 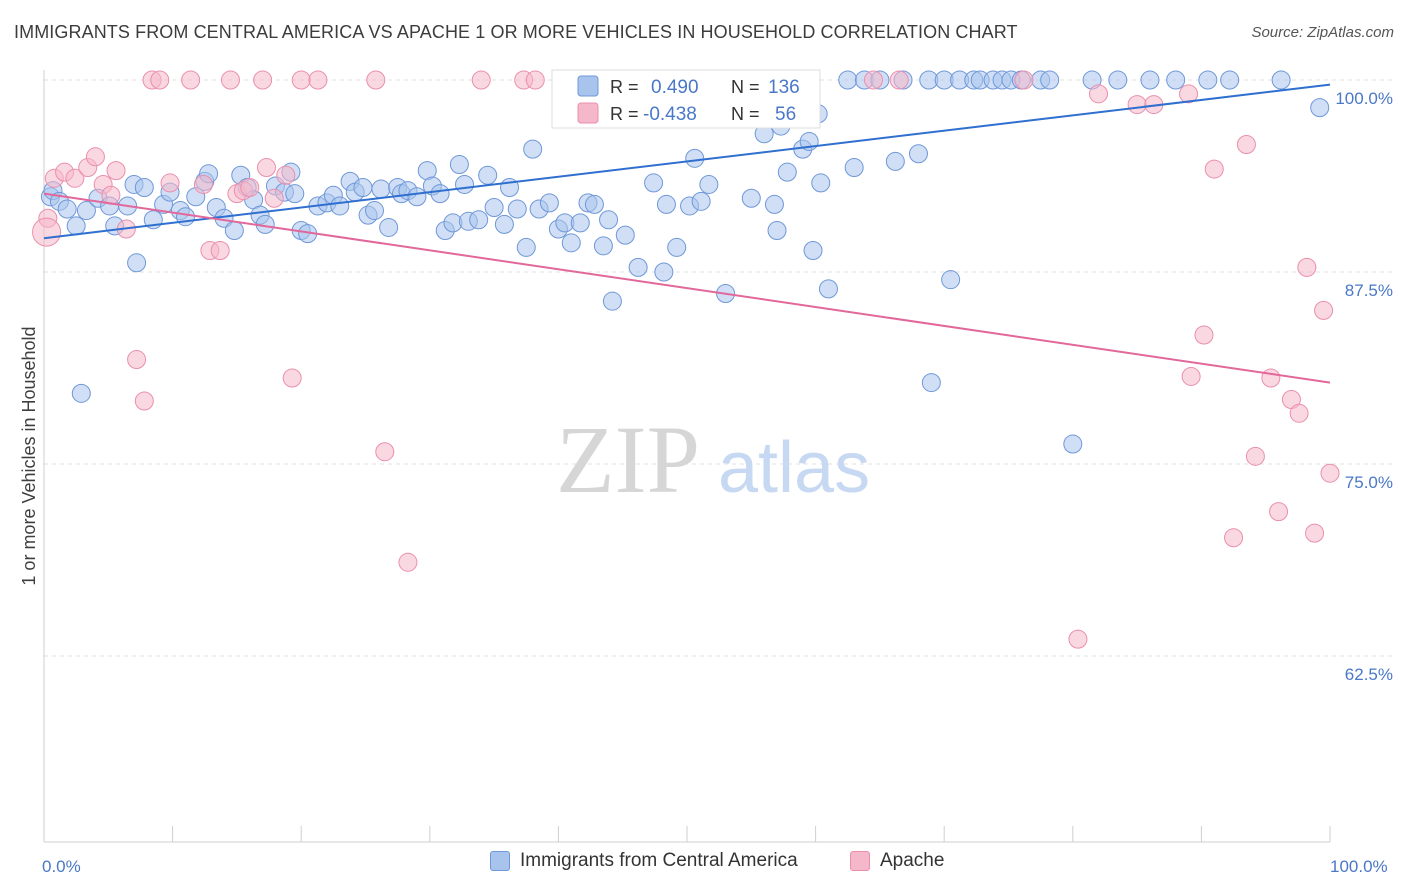 I want to click on stats-swatch-apache, so click(x=588, y=113).